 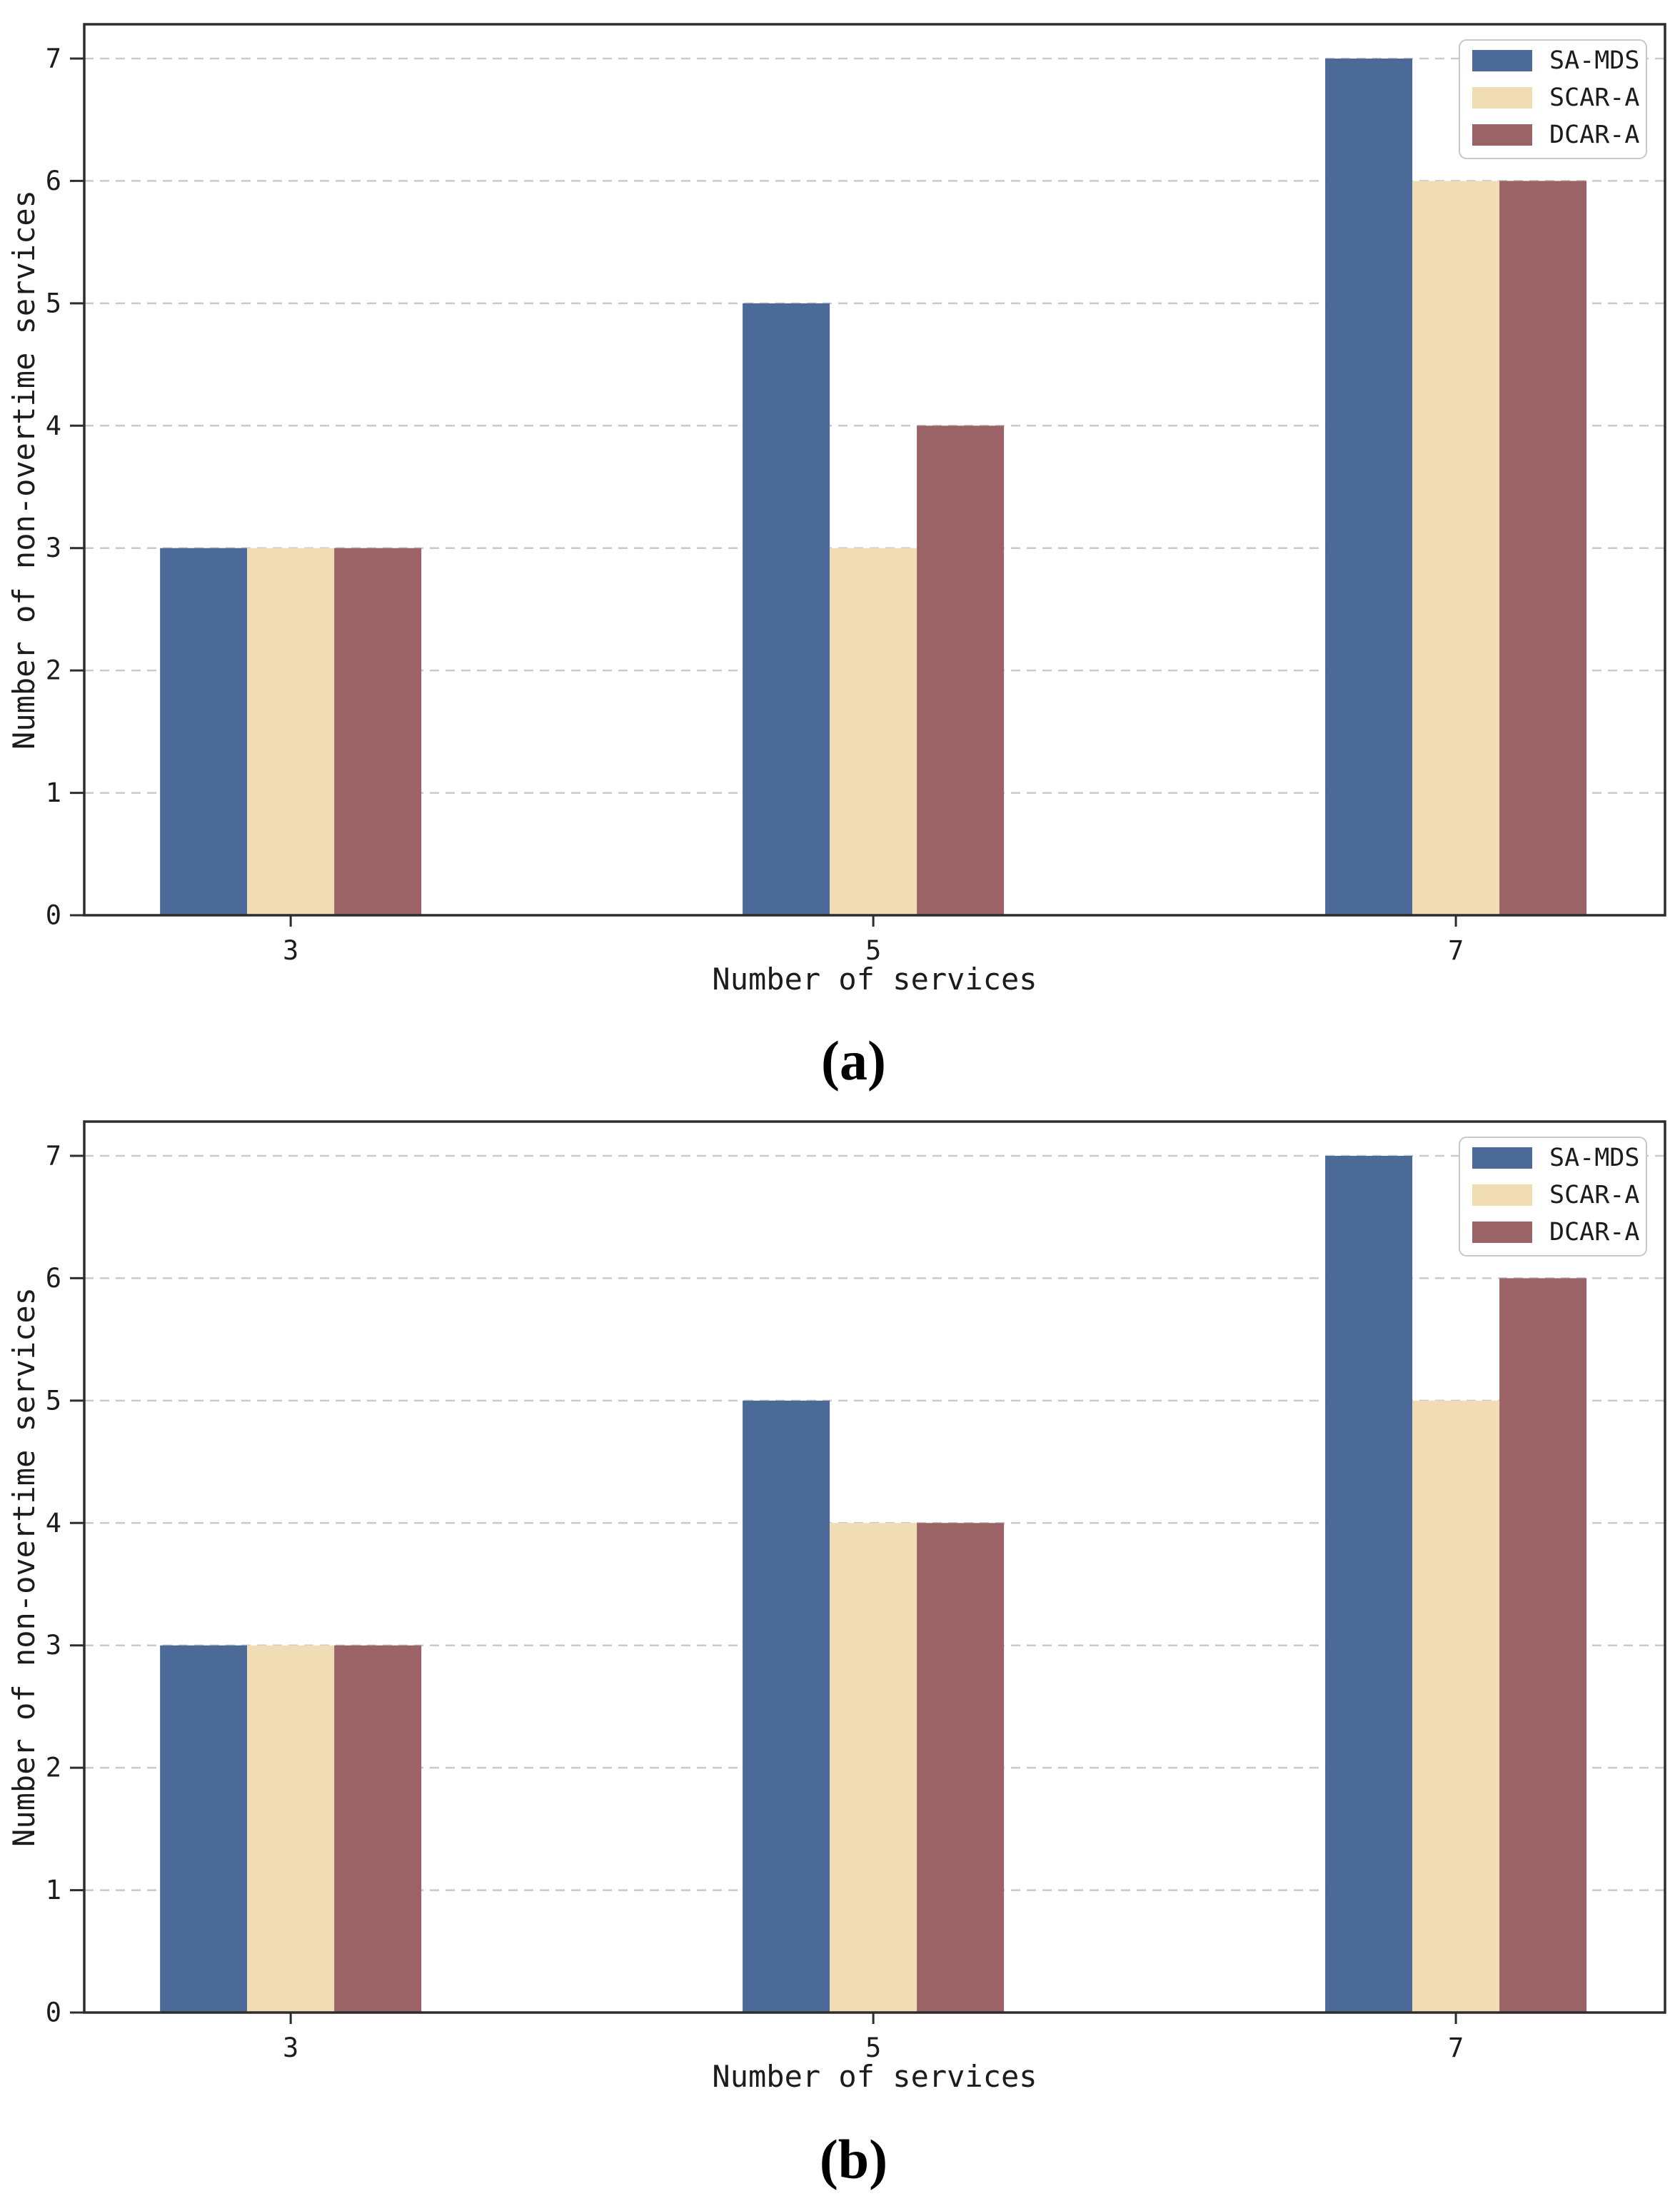 I want to click on caption-a: (a), so click(x=853, y=1060).